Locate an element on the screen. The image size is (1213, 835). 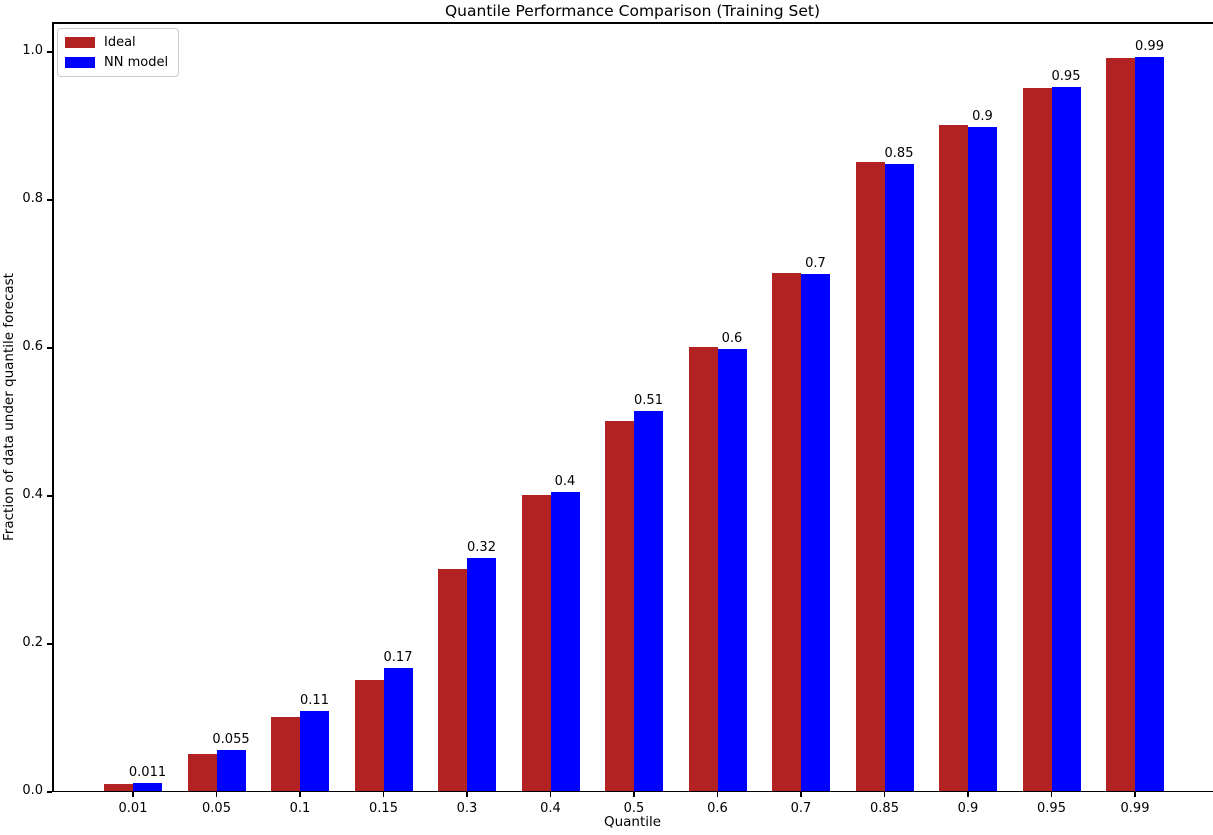
x-tick-label: 0.5 is located at coordinates (634, 808).